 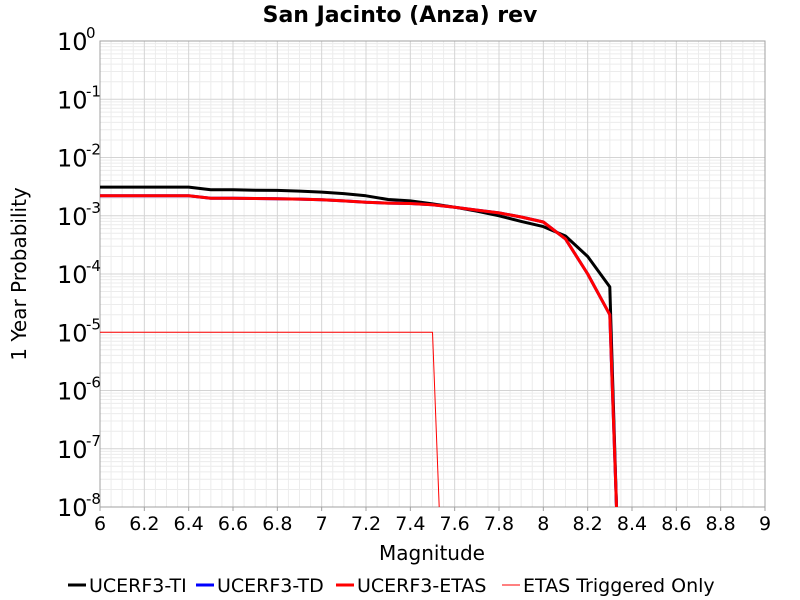 What do you see at coordinates (455, 524) in the screenshot?
I see `x-tick-label: 7.6` at bounding box center [455, 524].